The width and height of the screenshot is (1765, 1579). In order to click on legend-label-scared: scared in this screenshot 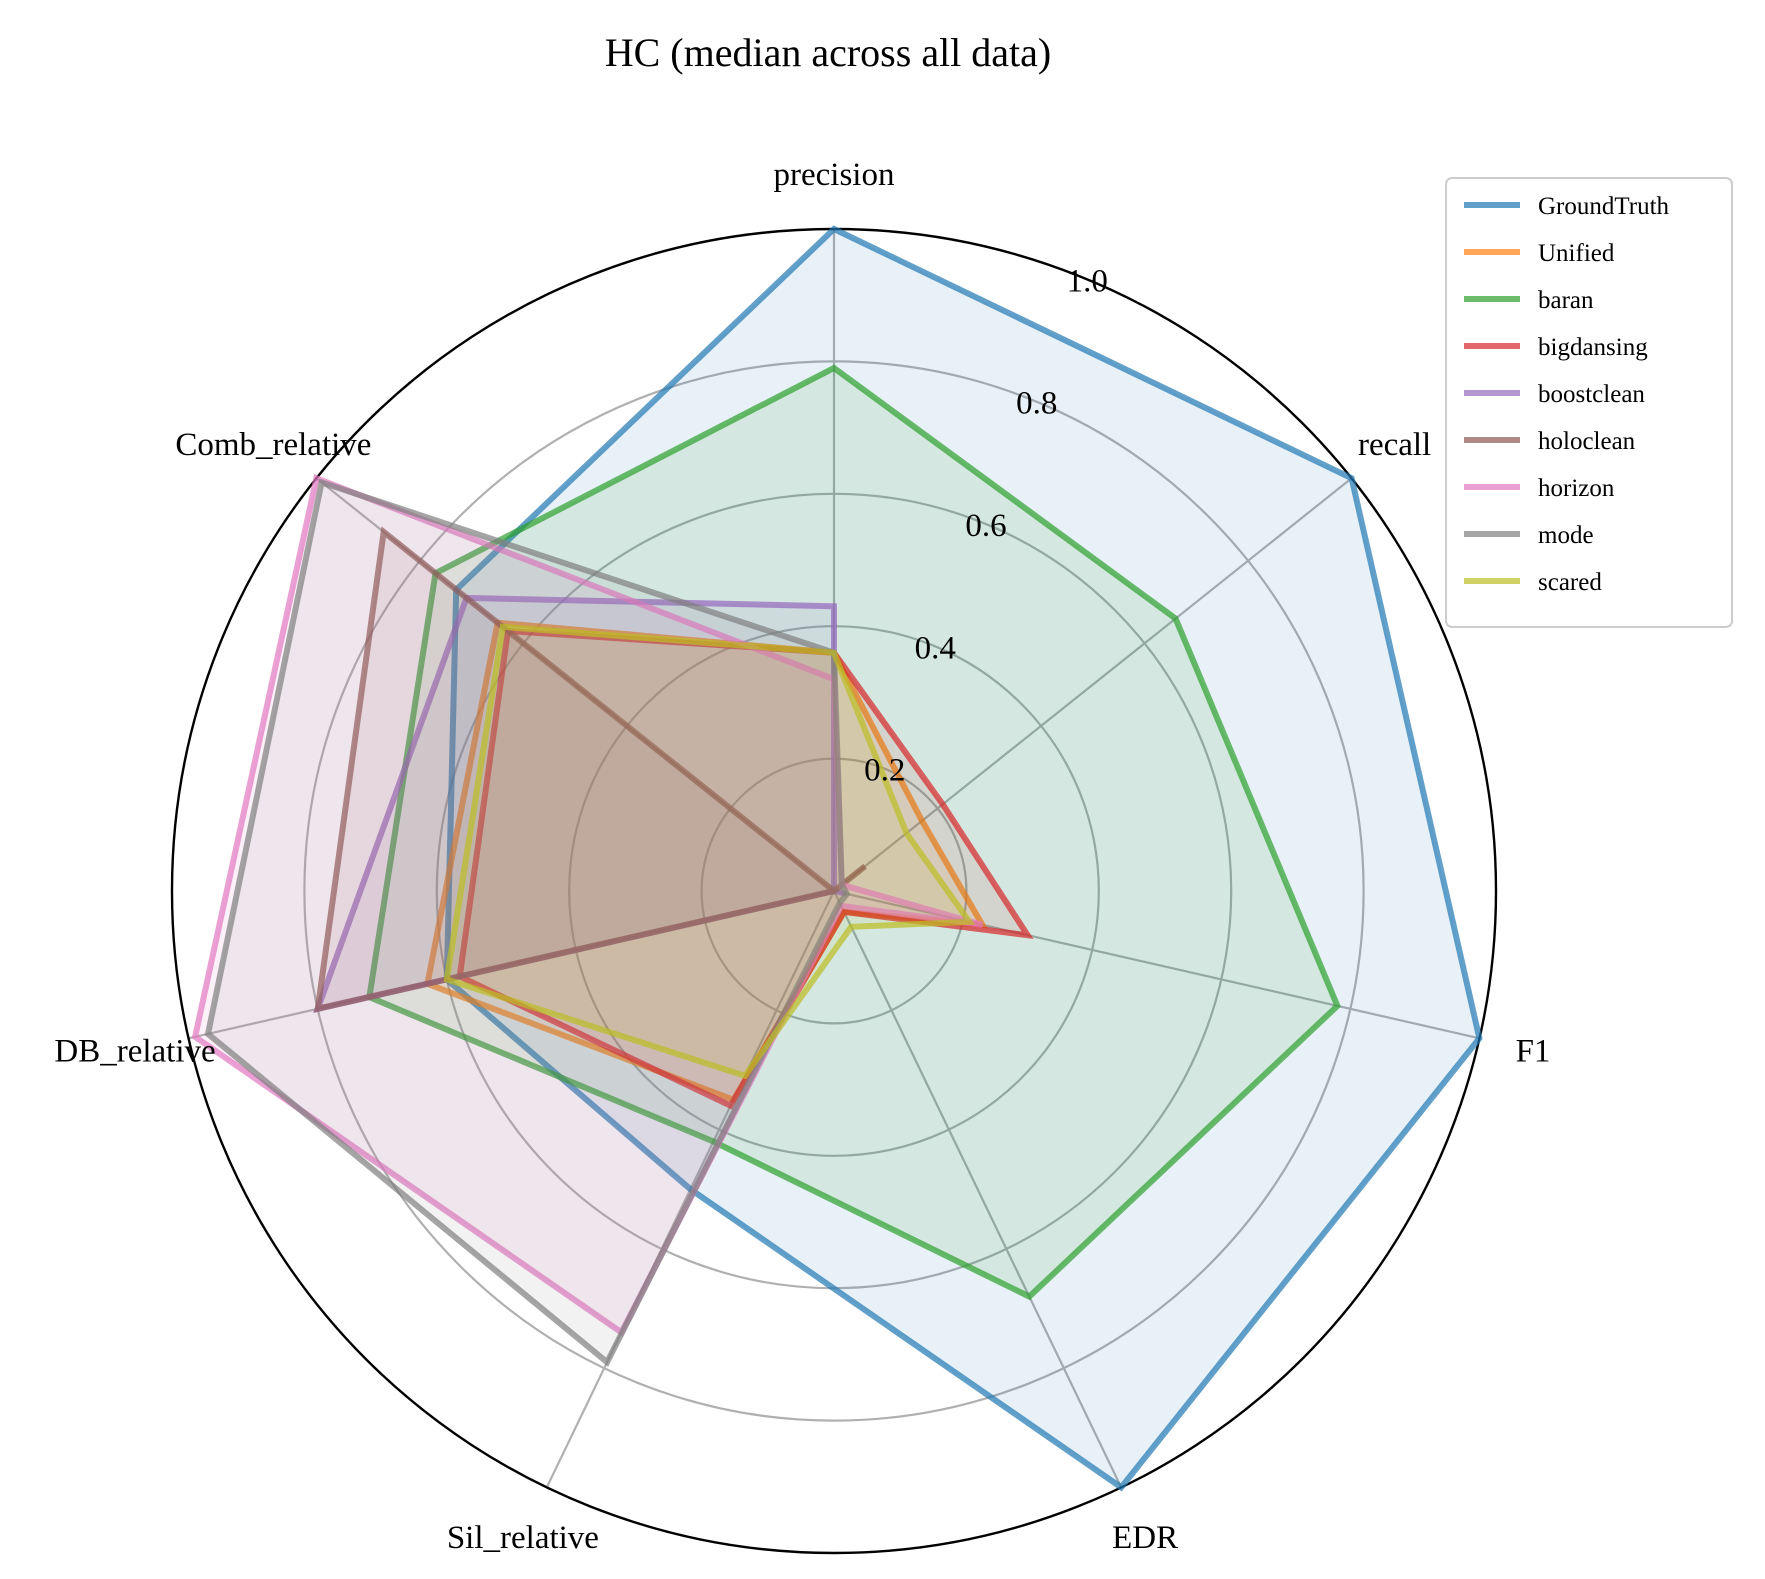, I will do `click(1570, 582)`.